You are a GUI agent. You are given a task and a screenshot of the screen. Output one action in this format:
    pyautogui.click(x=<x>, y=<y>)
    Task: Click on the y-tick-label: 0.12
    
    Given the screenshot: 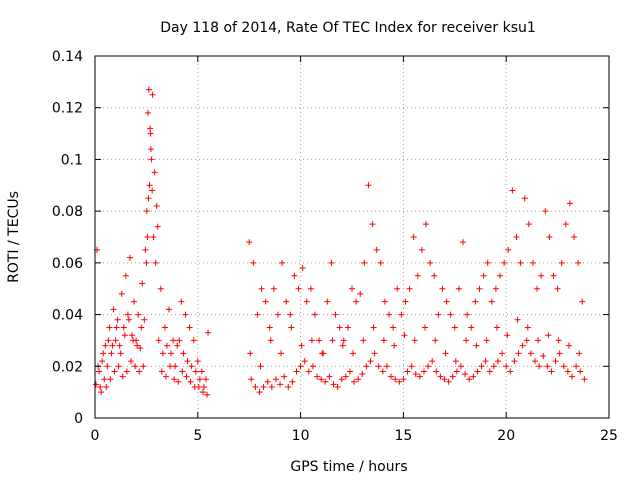 What is the action you would take?
    pyautogui.click(x=67, y=109)
    